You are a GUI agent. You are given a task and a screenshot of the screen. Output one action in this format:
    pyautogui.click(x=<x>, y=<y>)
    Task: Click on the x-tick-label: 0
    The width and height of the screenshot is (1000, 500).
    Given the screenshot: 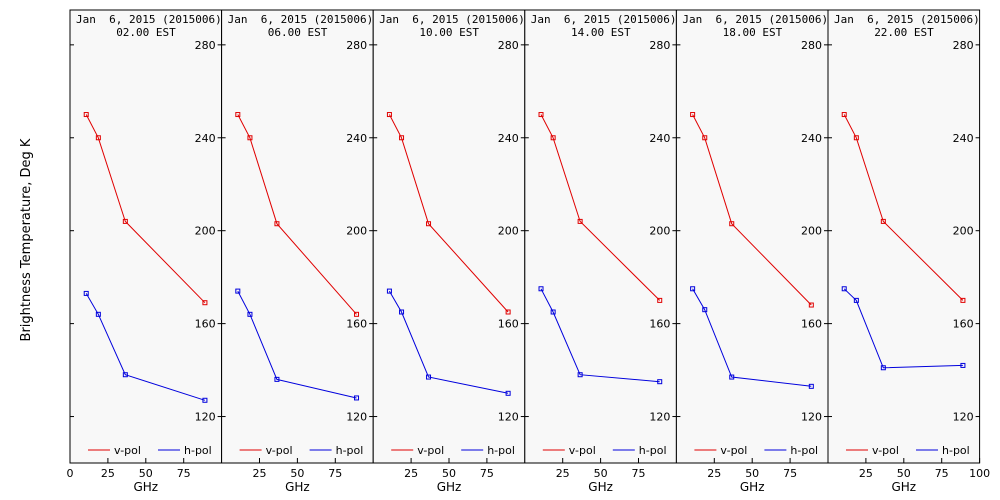 What is the action you would take?
    pyautogui.click(x=70, y=473)
    